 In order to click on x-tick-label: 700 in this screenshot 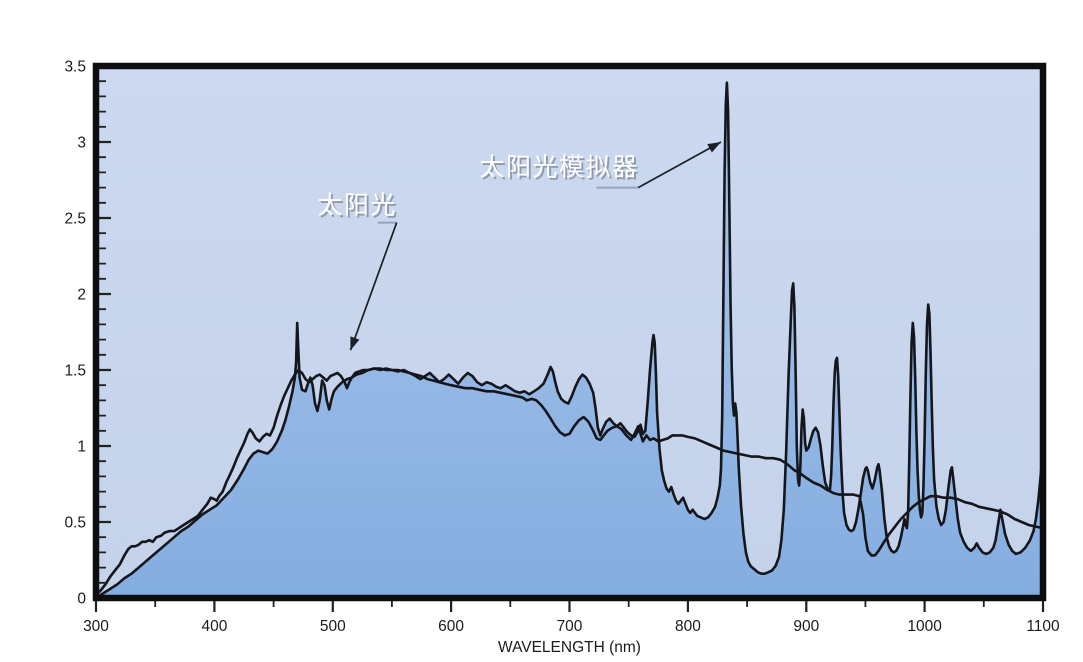, I will do `click(570, 626)`.